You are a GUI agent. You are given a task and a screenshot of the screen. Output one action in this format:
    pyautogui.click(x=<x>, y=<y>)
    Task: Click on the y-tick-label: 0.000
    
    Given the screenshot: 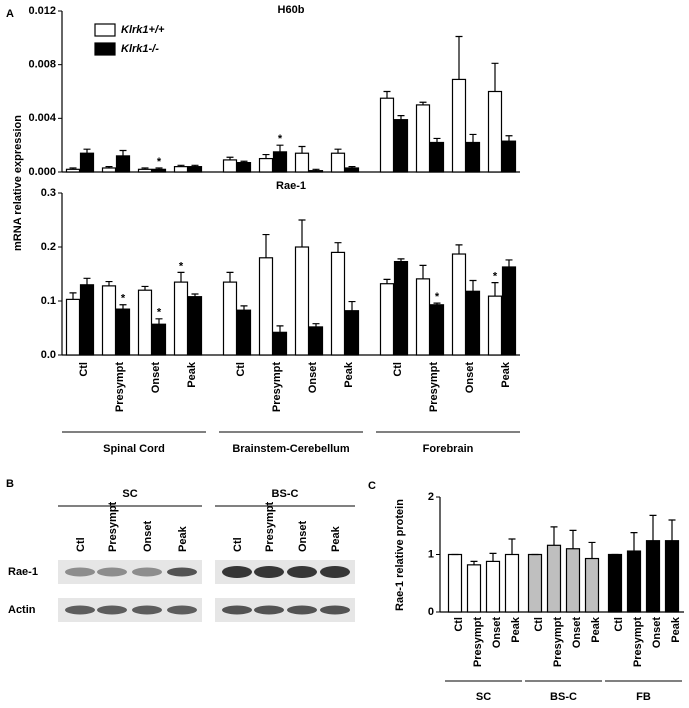 What is the action you would take?
    pyautogui.click(x=42, y=172)
    